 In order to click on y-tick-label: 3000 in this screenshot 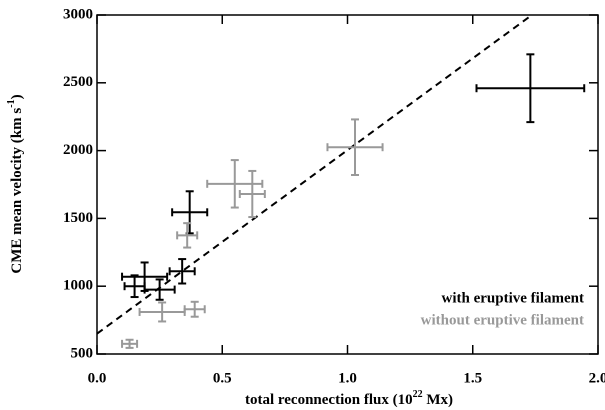, I will do `click(78, 14)`.